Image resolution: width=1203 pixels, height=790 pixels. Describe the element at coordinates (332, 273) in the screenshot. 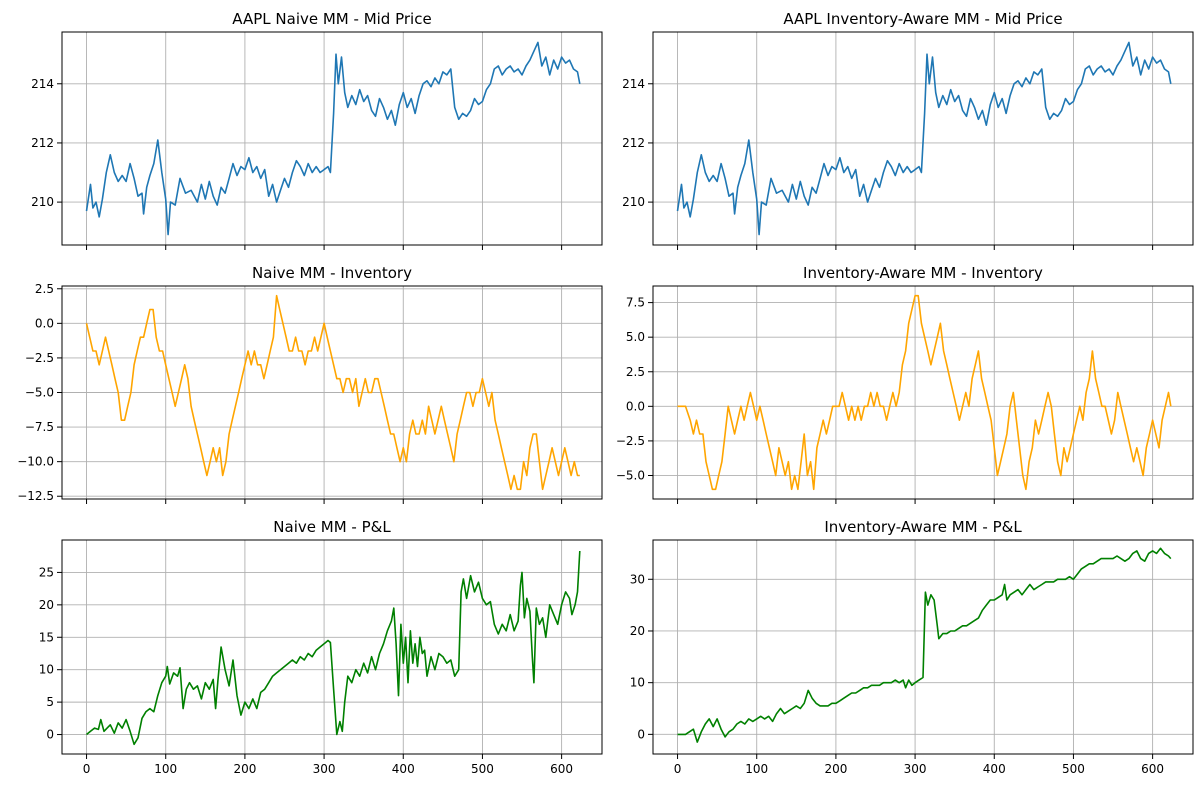

I see `subplot-title: Naive MM - Inventory` at that location.